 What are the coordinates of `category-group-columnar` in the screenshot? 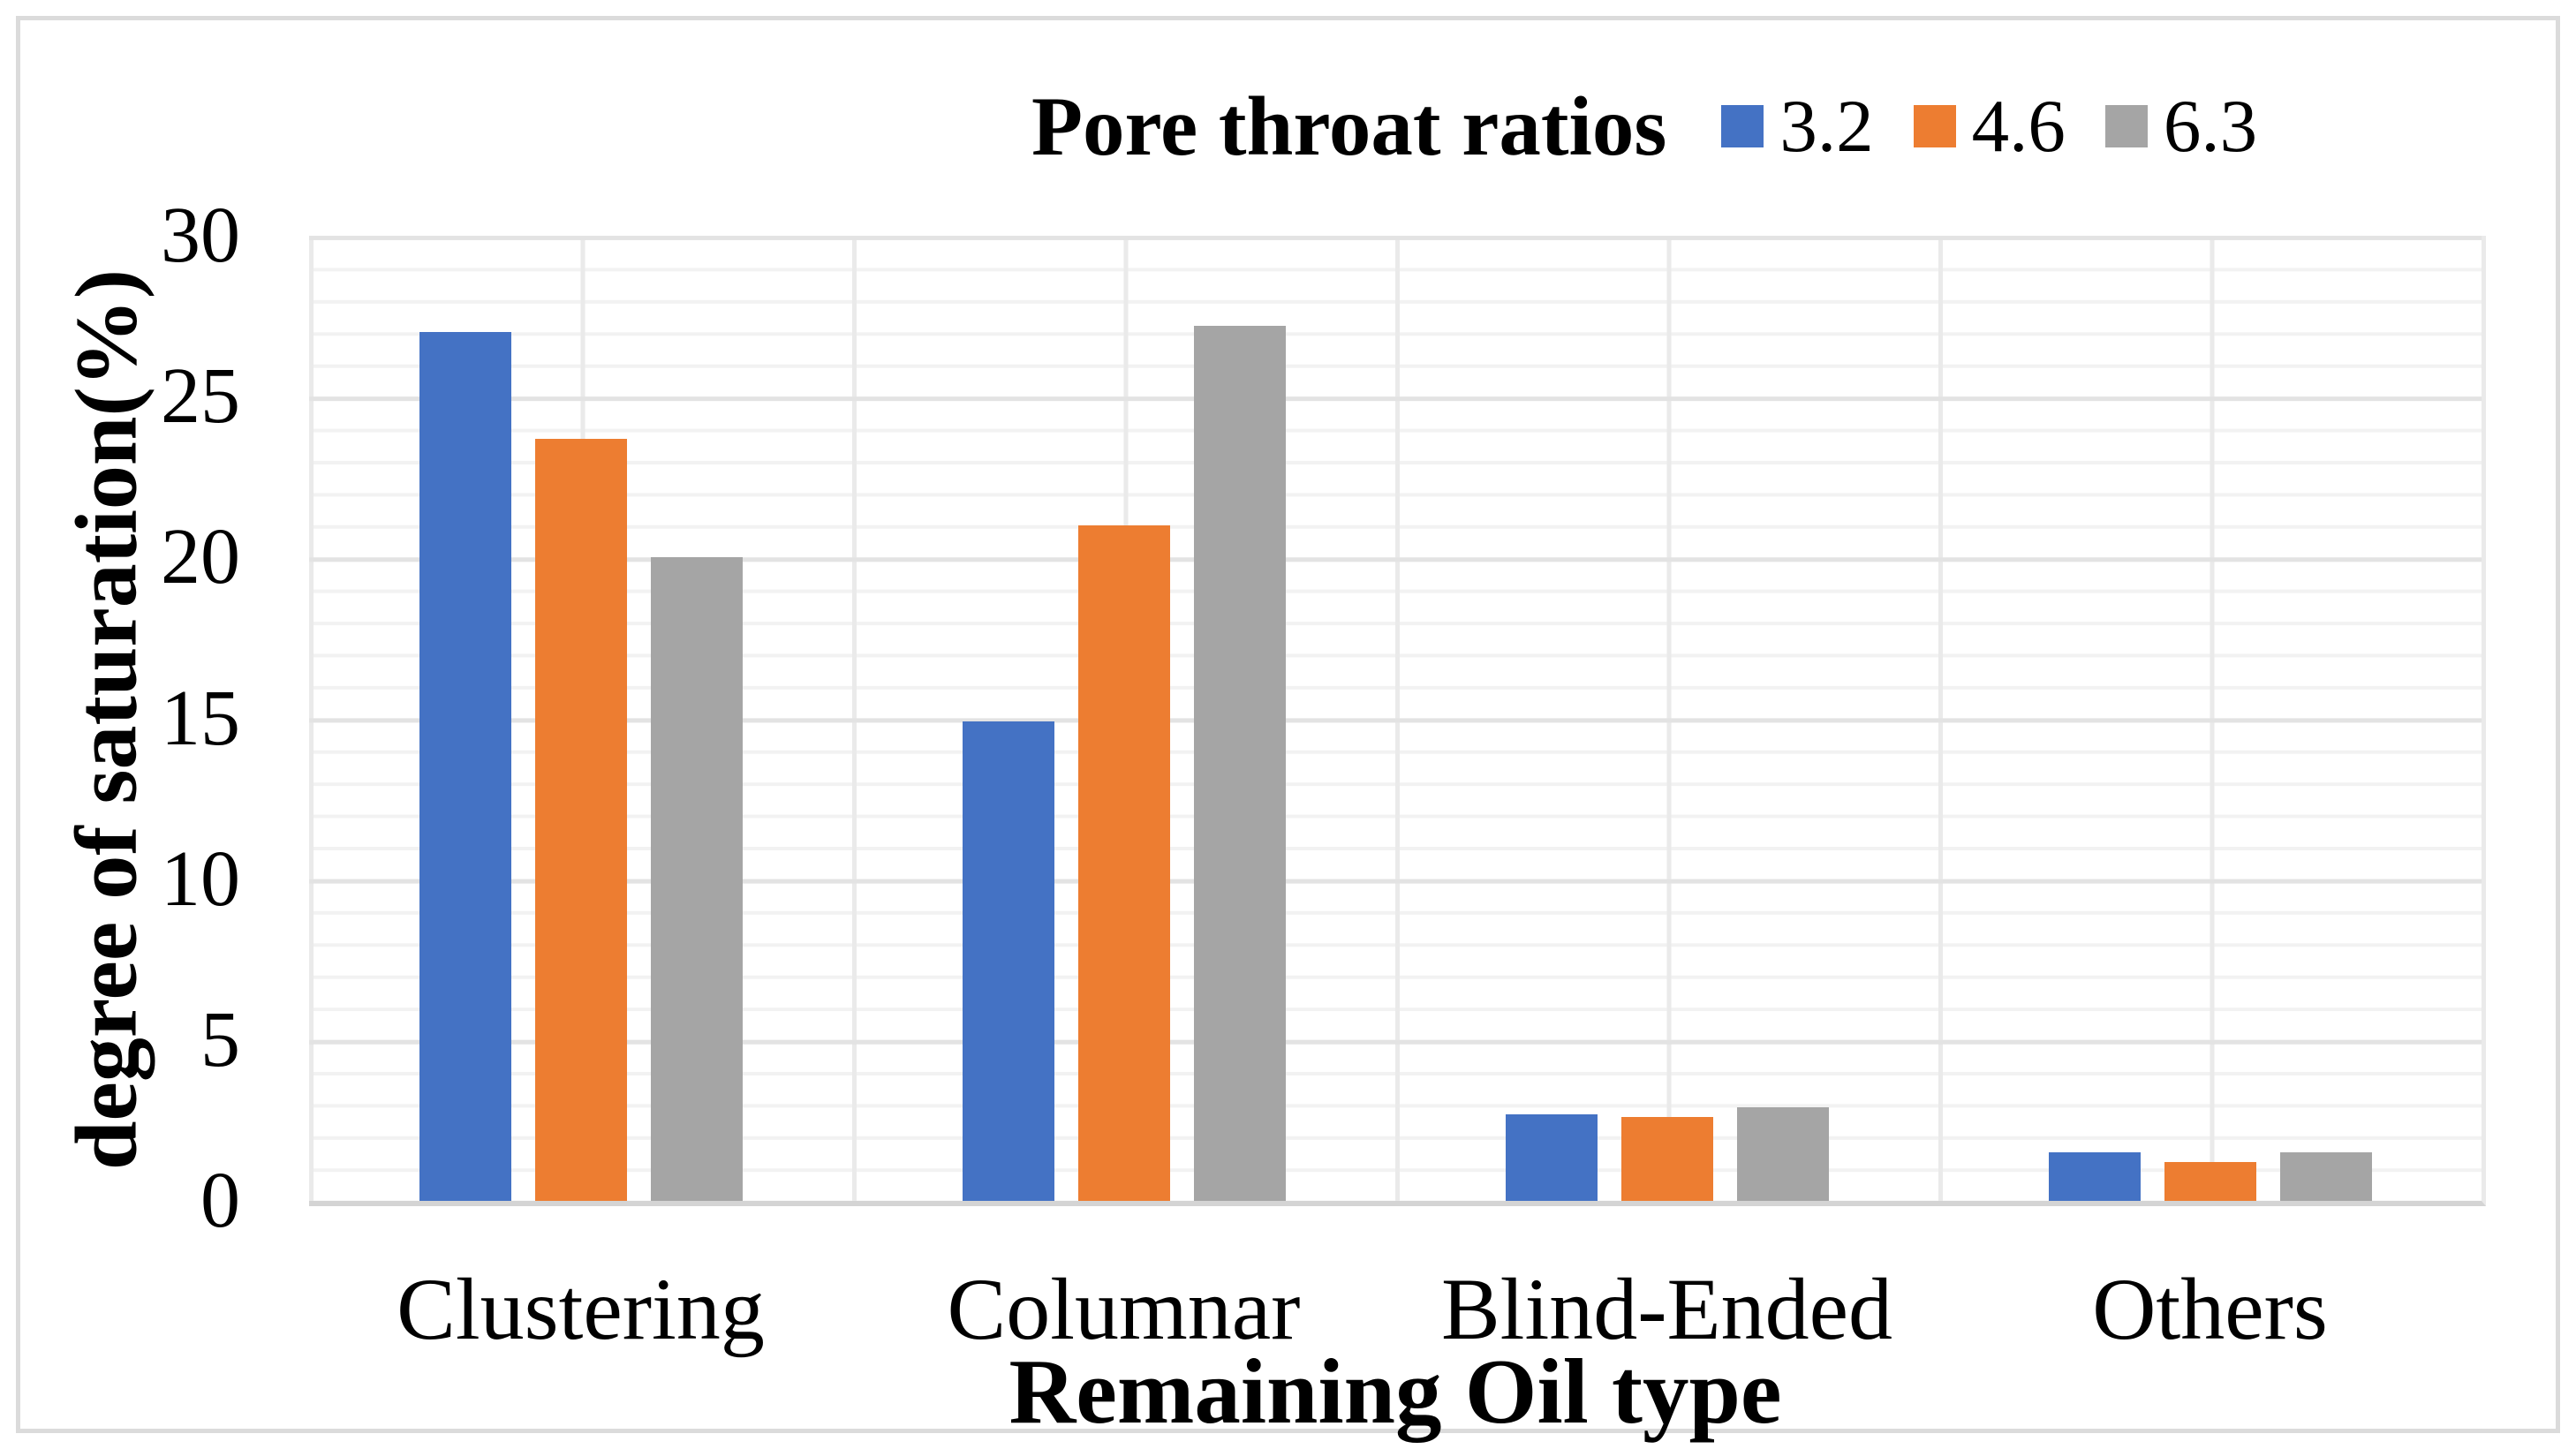 It's located at (1123, 718).